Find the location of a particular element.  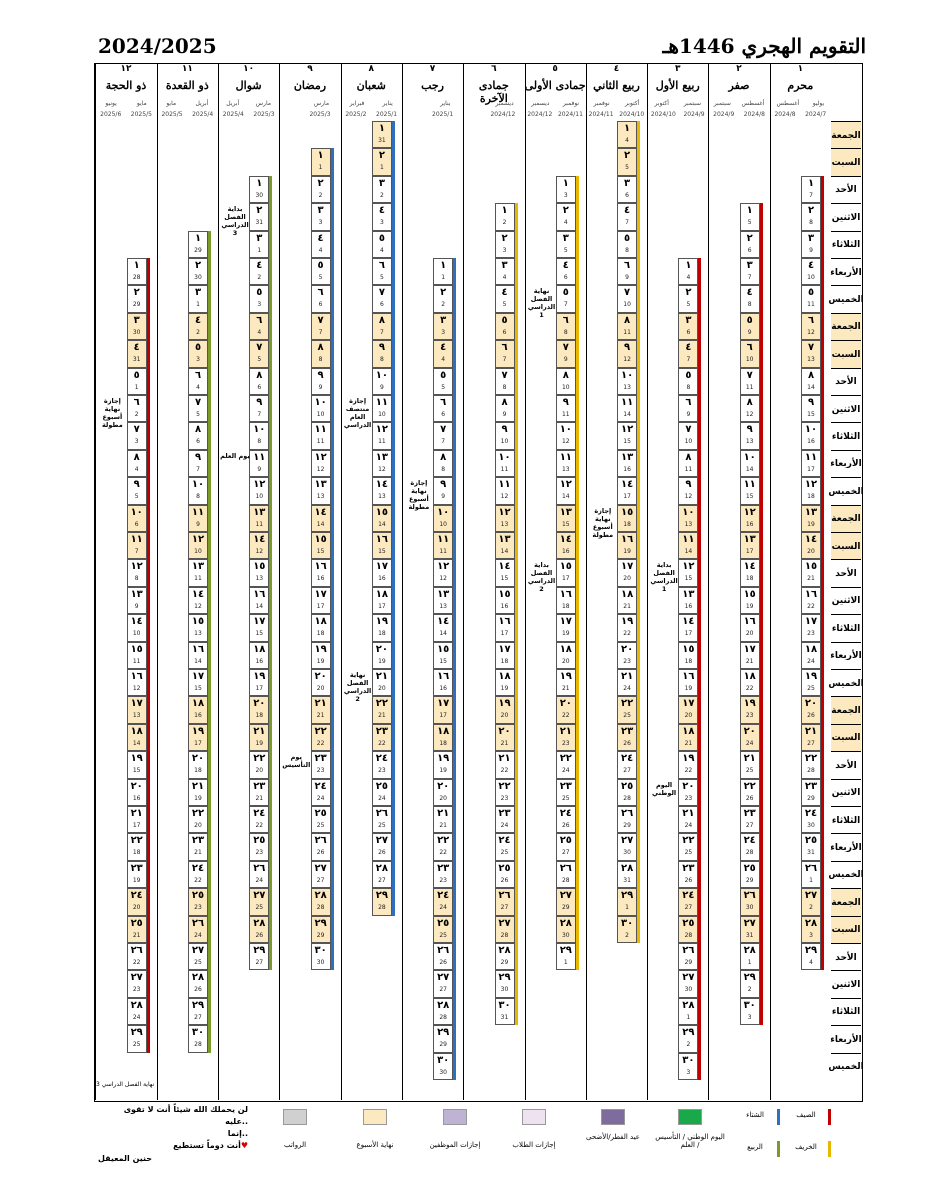

hijri-day: ٢٩ is located at coordinates (565, 950).